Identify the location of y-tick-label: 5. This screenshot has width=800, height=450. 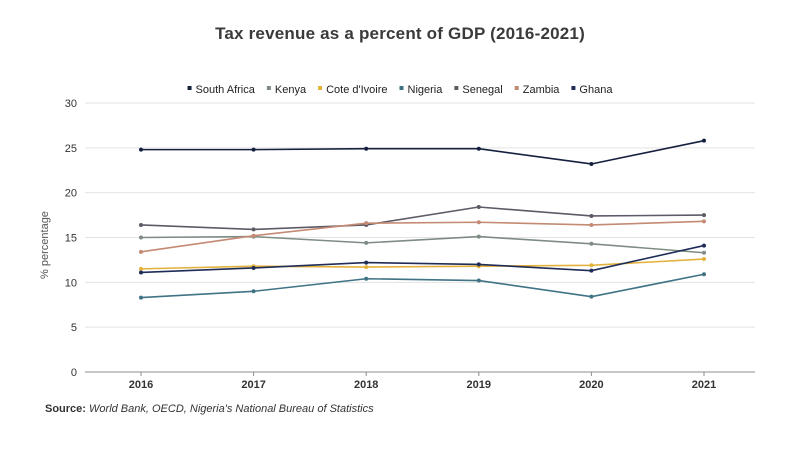
(74, 328).